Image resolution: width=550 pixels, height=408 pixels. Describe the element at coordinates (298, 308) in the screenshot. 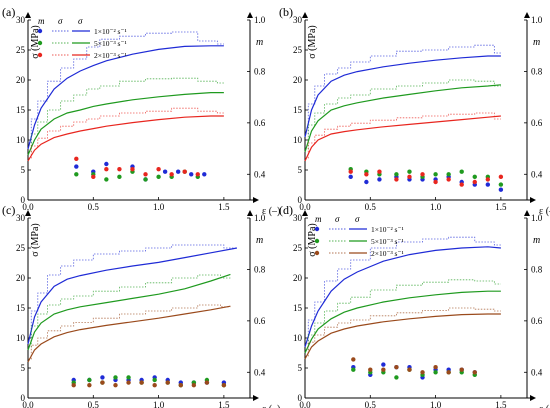

I see `y-tick-label: 15` at that location.